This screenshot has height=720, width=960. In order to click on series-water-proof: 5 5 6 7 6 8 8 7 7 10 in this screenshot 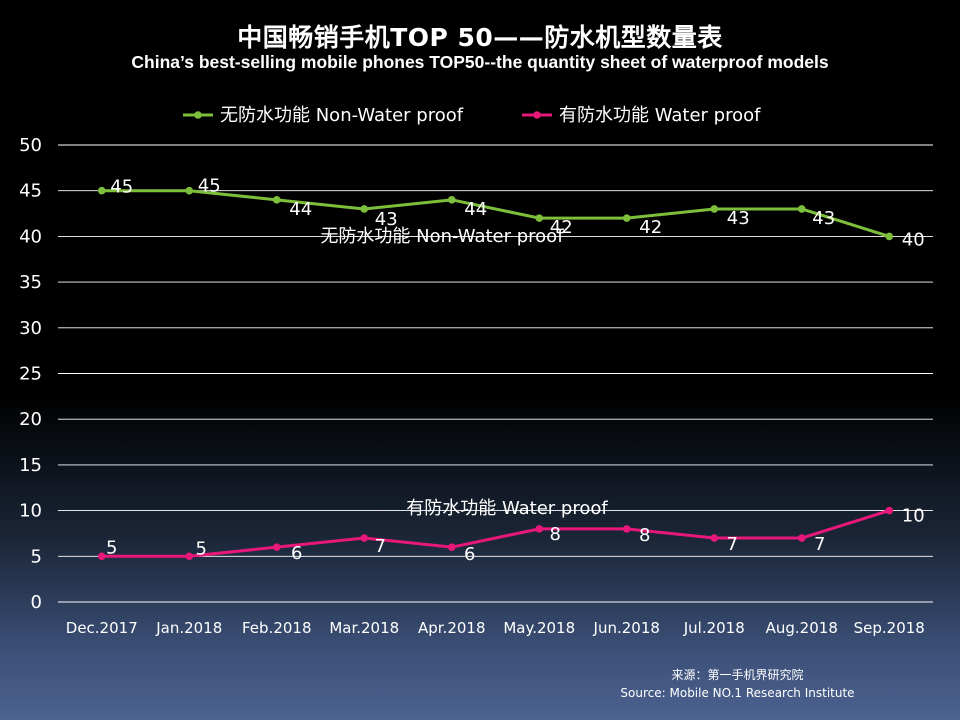, I will do `click(511, 535)`.